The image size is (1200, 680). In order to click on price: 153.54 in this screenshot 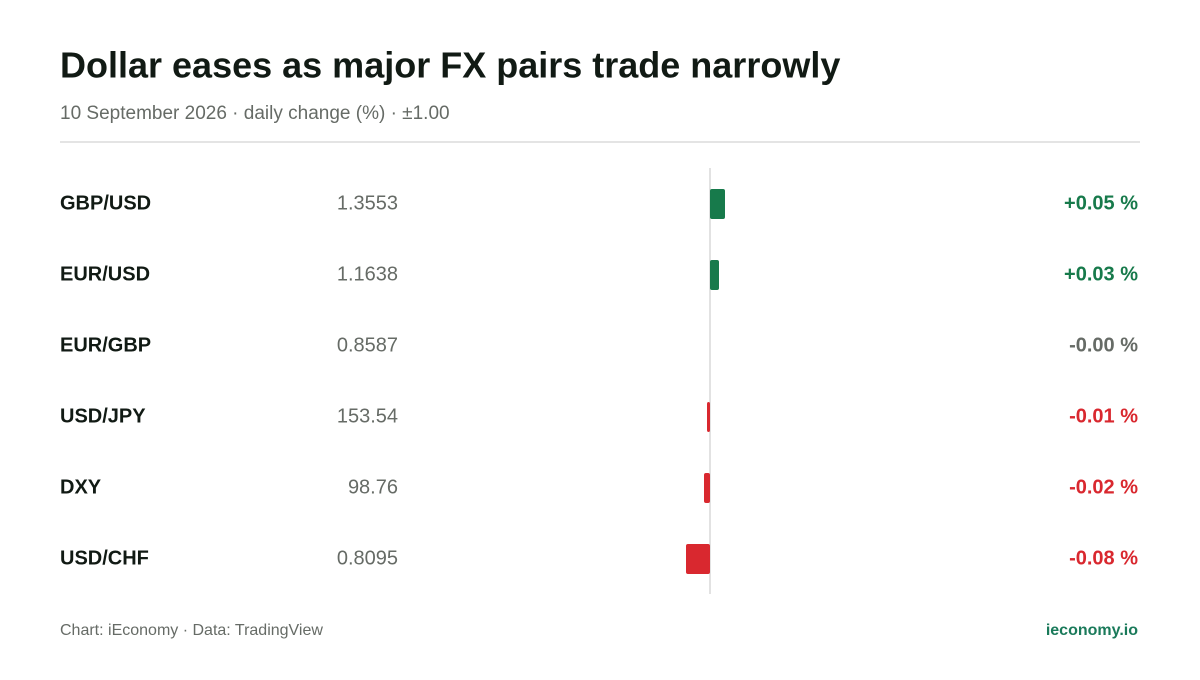, I will do `click(367, 416)`.